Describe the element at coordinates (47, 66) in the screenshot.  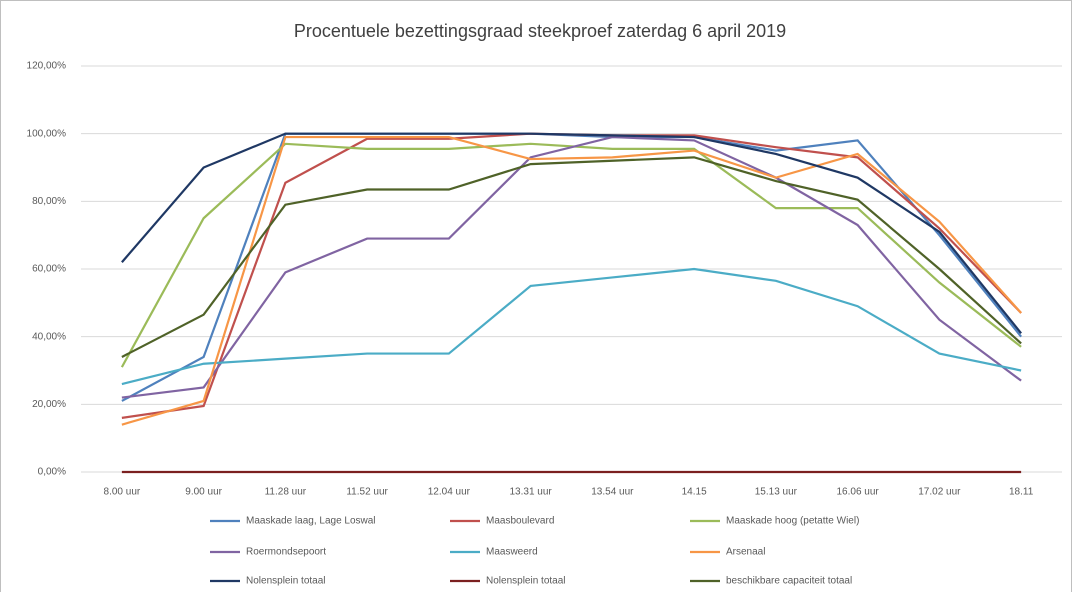
I see `y-tick-label: 120,00%` at that location.